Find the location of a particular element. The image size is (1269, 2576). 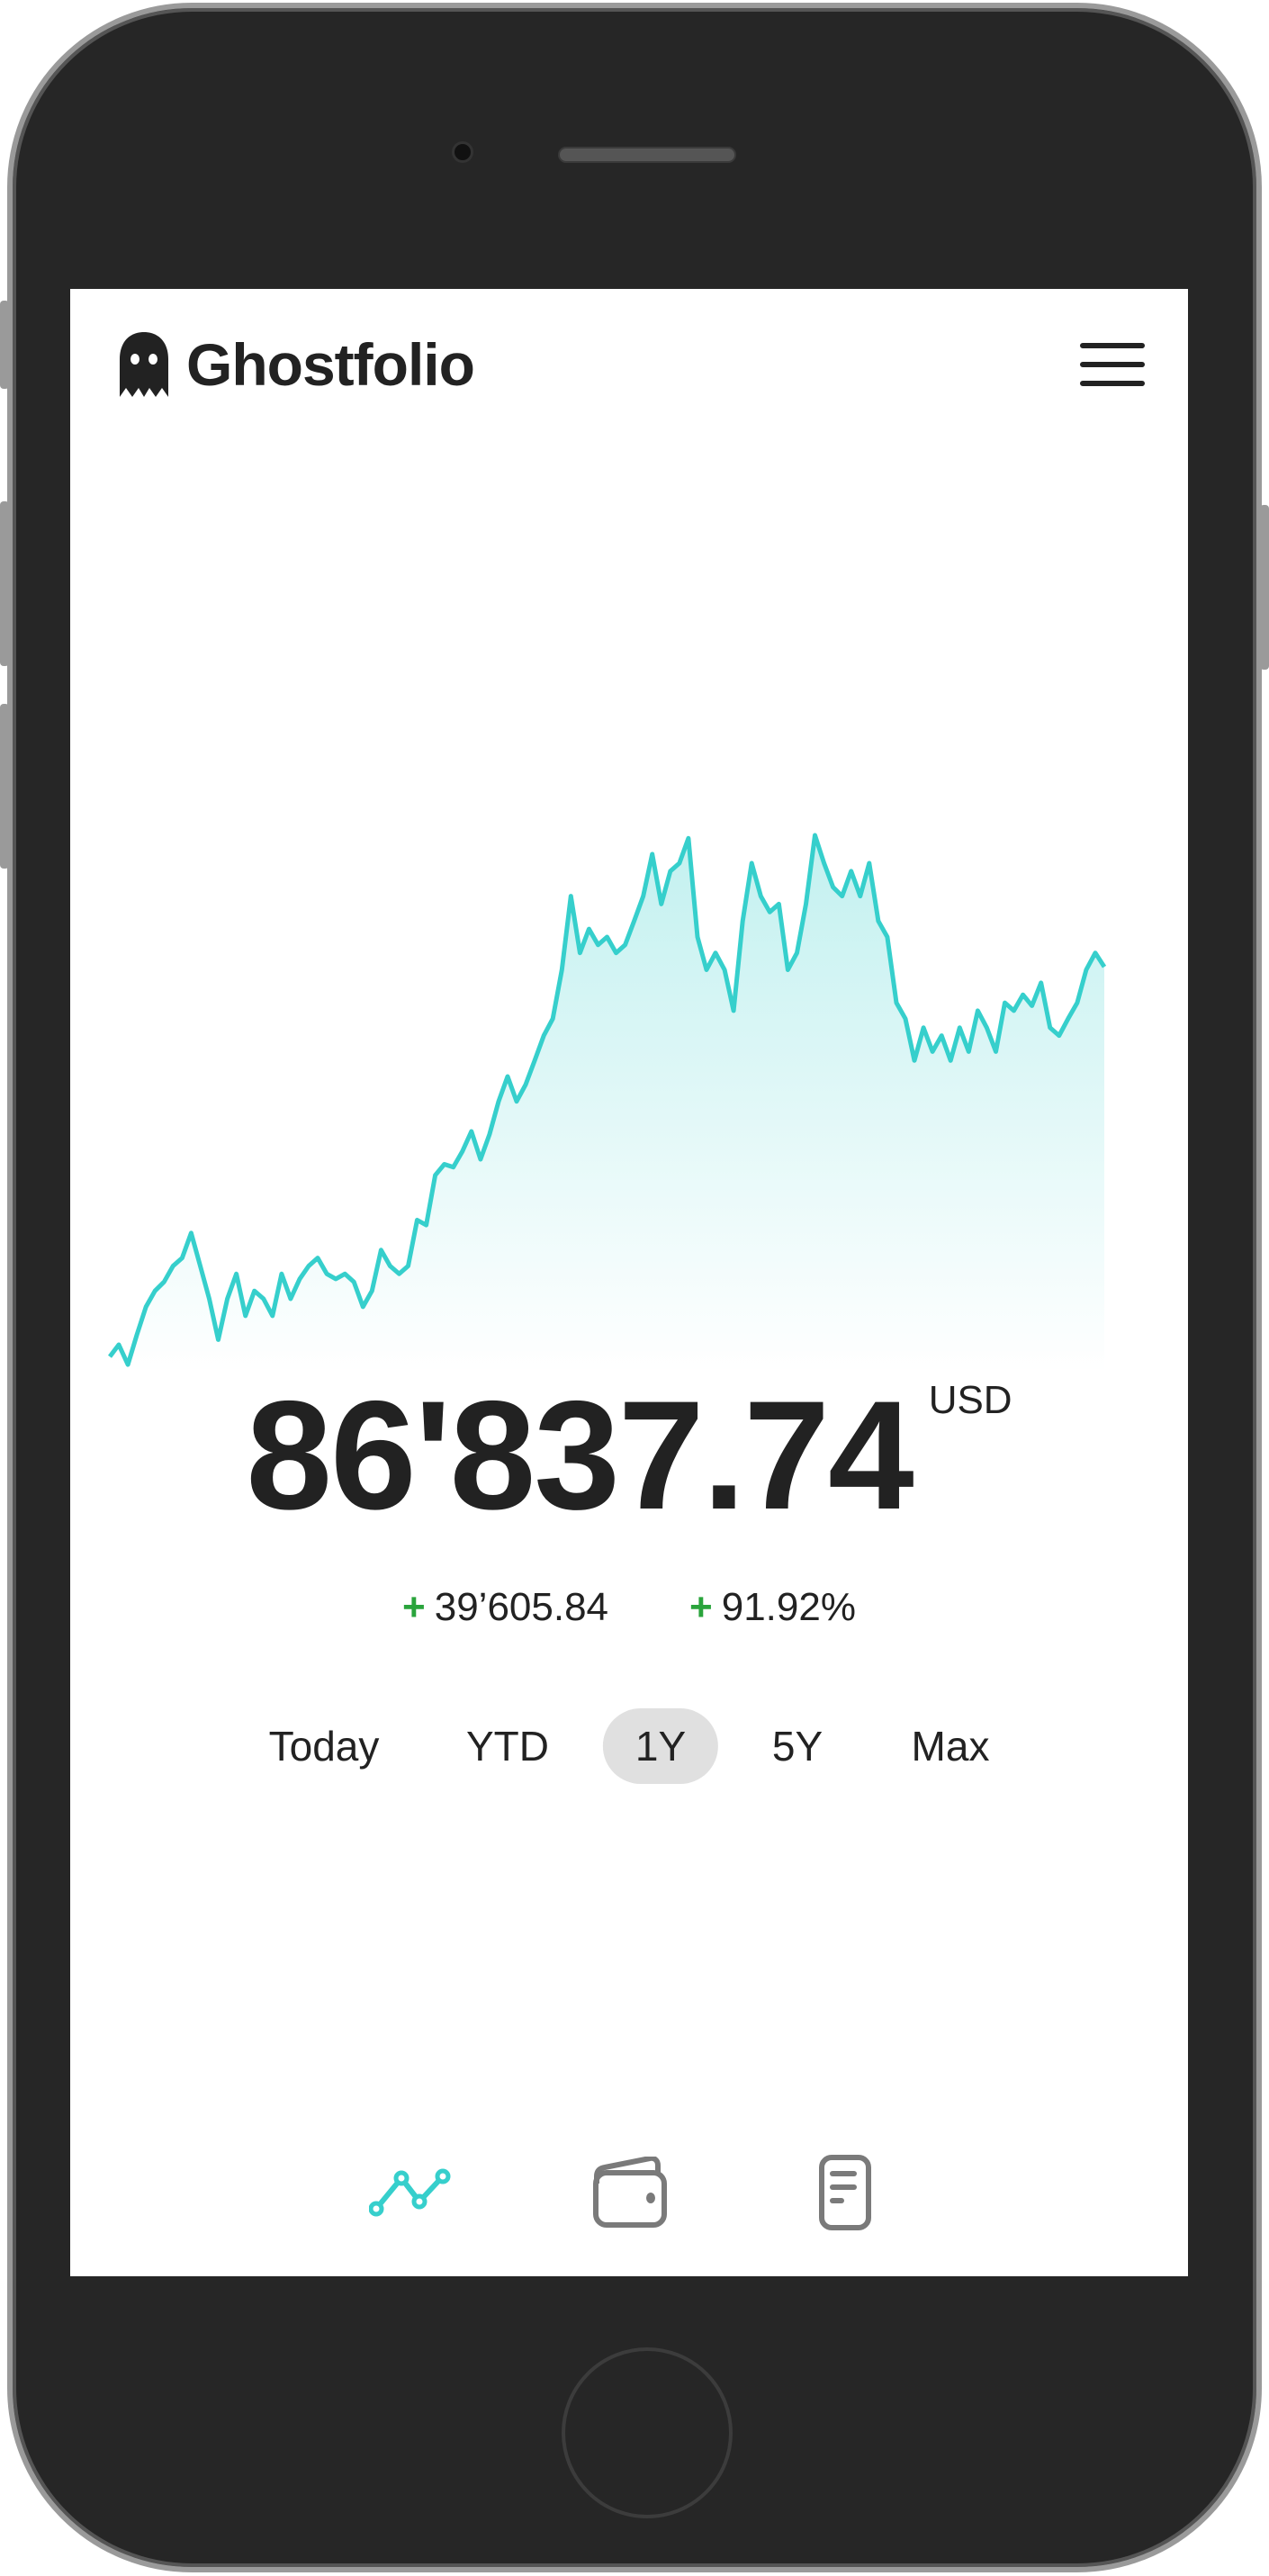

wallet-icon is located at coordinates (630, 2192).